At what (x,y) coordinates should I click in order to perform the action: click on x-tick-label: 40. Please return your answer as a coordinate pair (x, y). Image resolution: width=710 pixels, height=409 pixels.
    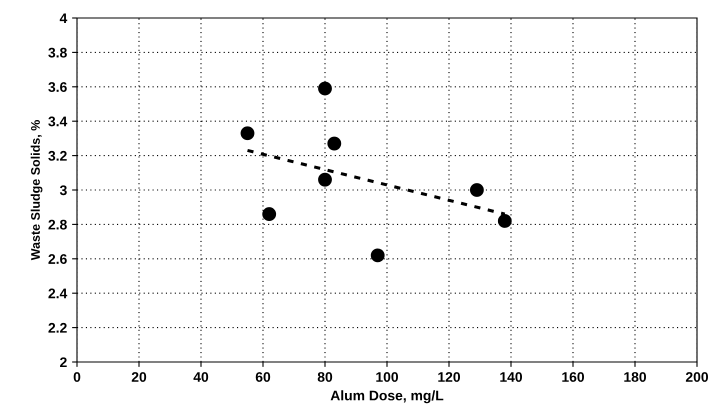
    Looking at the image, I should click on (200, 377).